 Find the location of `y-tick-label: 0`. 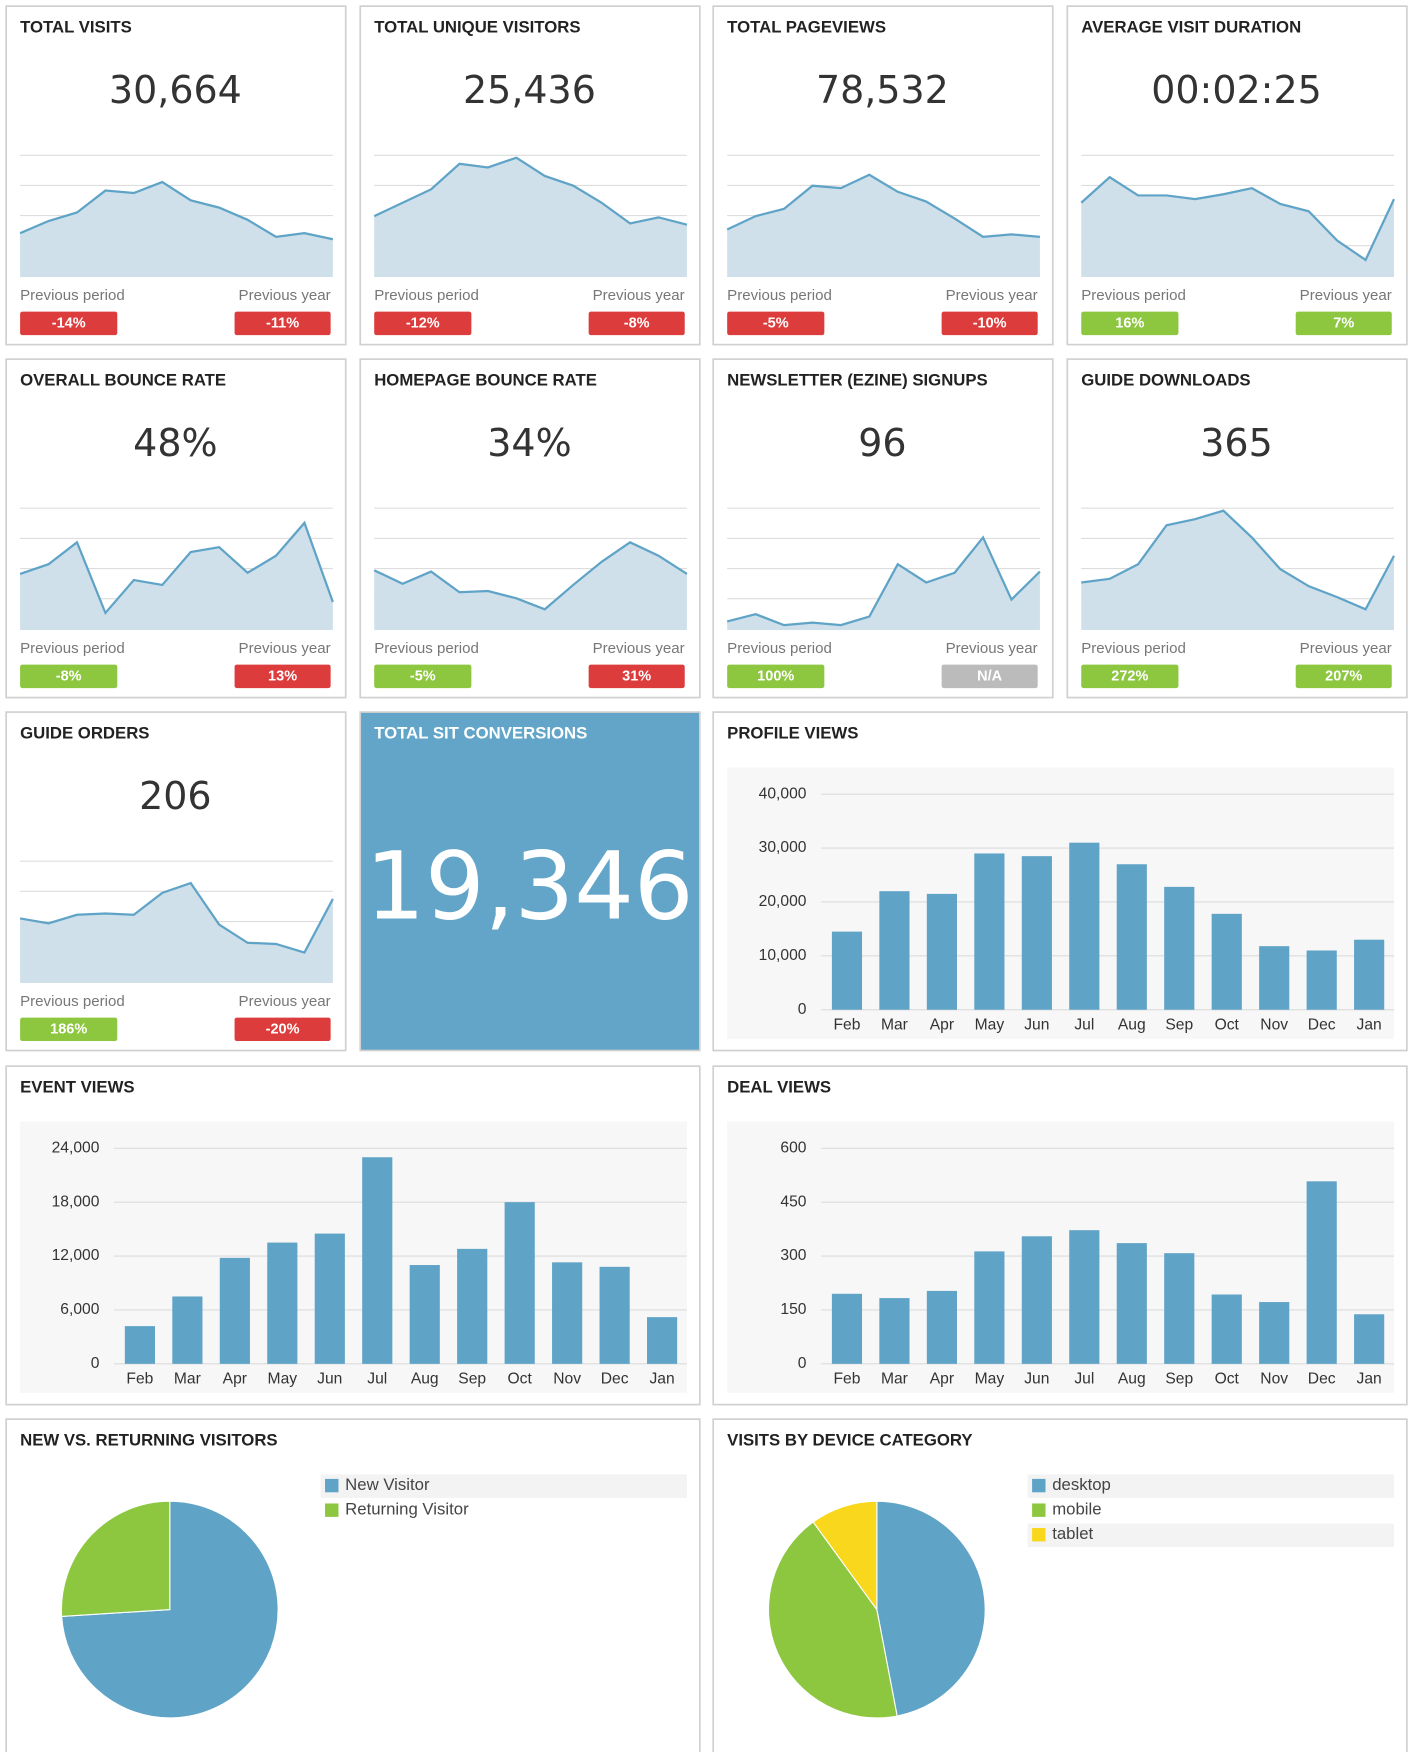

y-tick-label: 0 is located at coordinates (802, 1009).